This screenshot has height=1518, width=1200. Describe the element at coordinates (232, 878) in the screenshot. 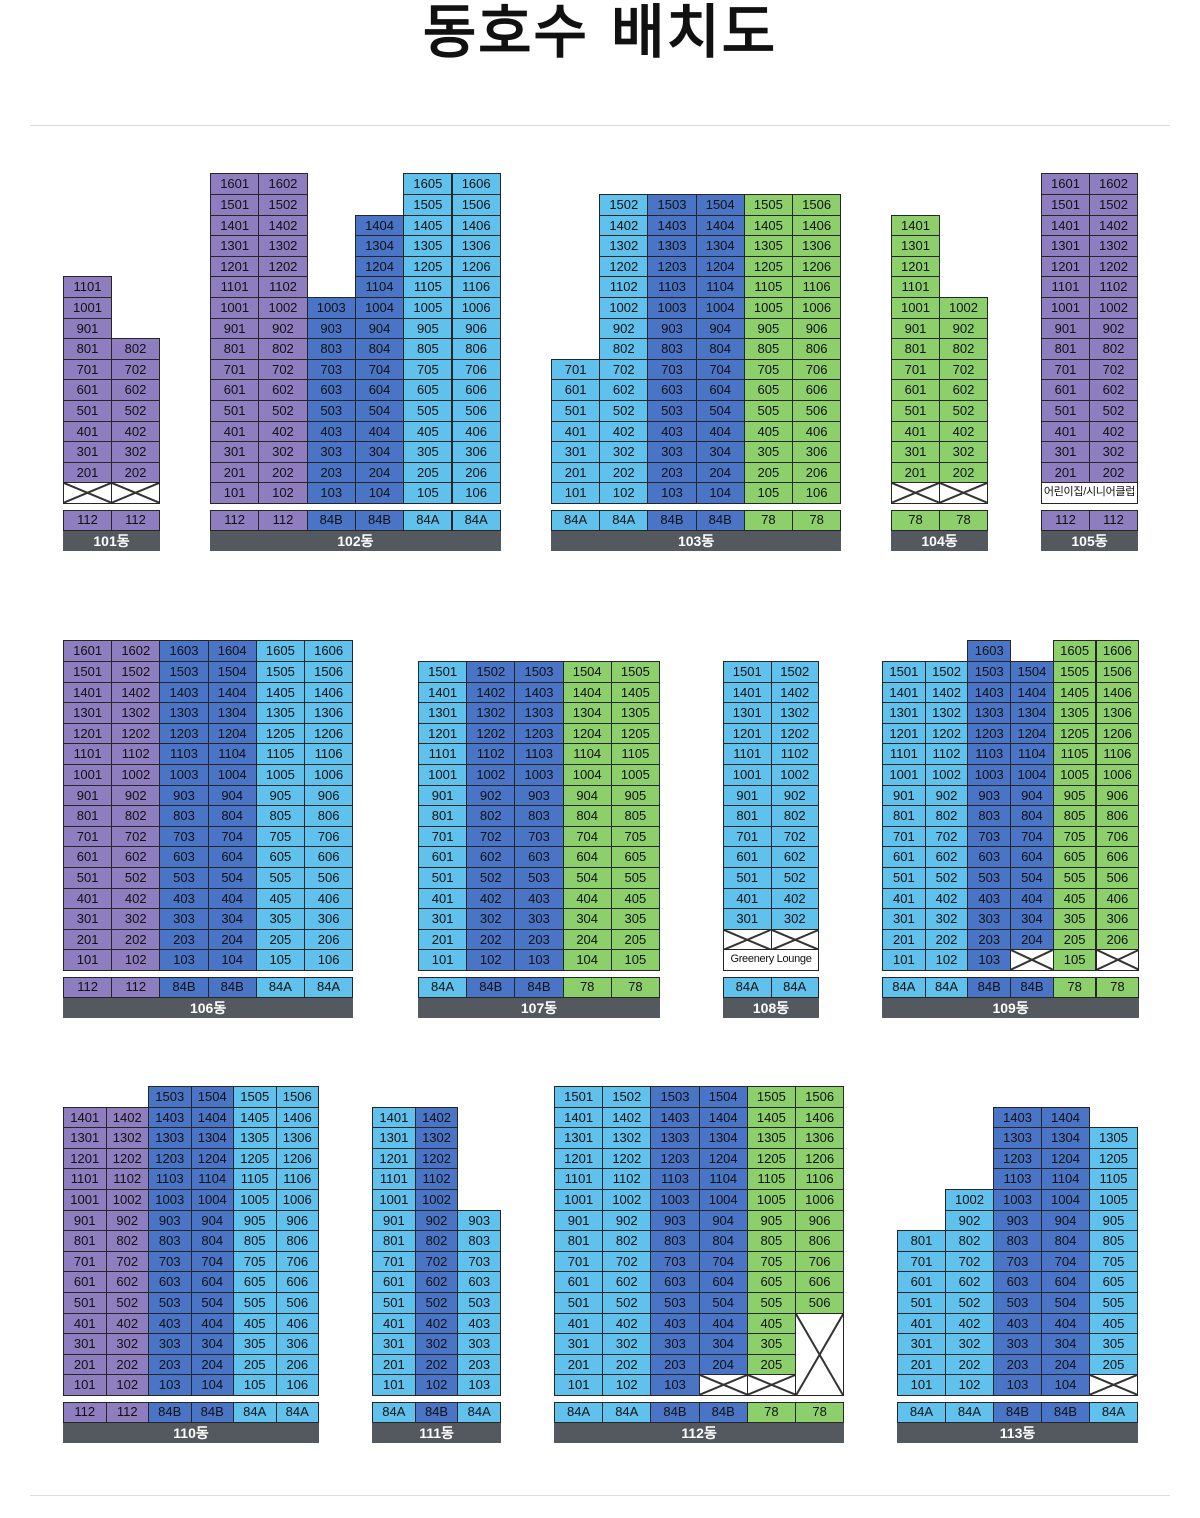

I see `unit-cell: 504` at that location.